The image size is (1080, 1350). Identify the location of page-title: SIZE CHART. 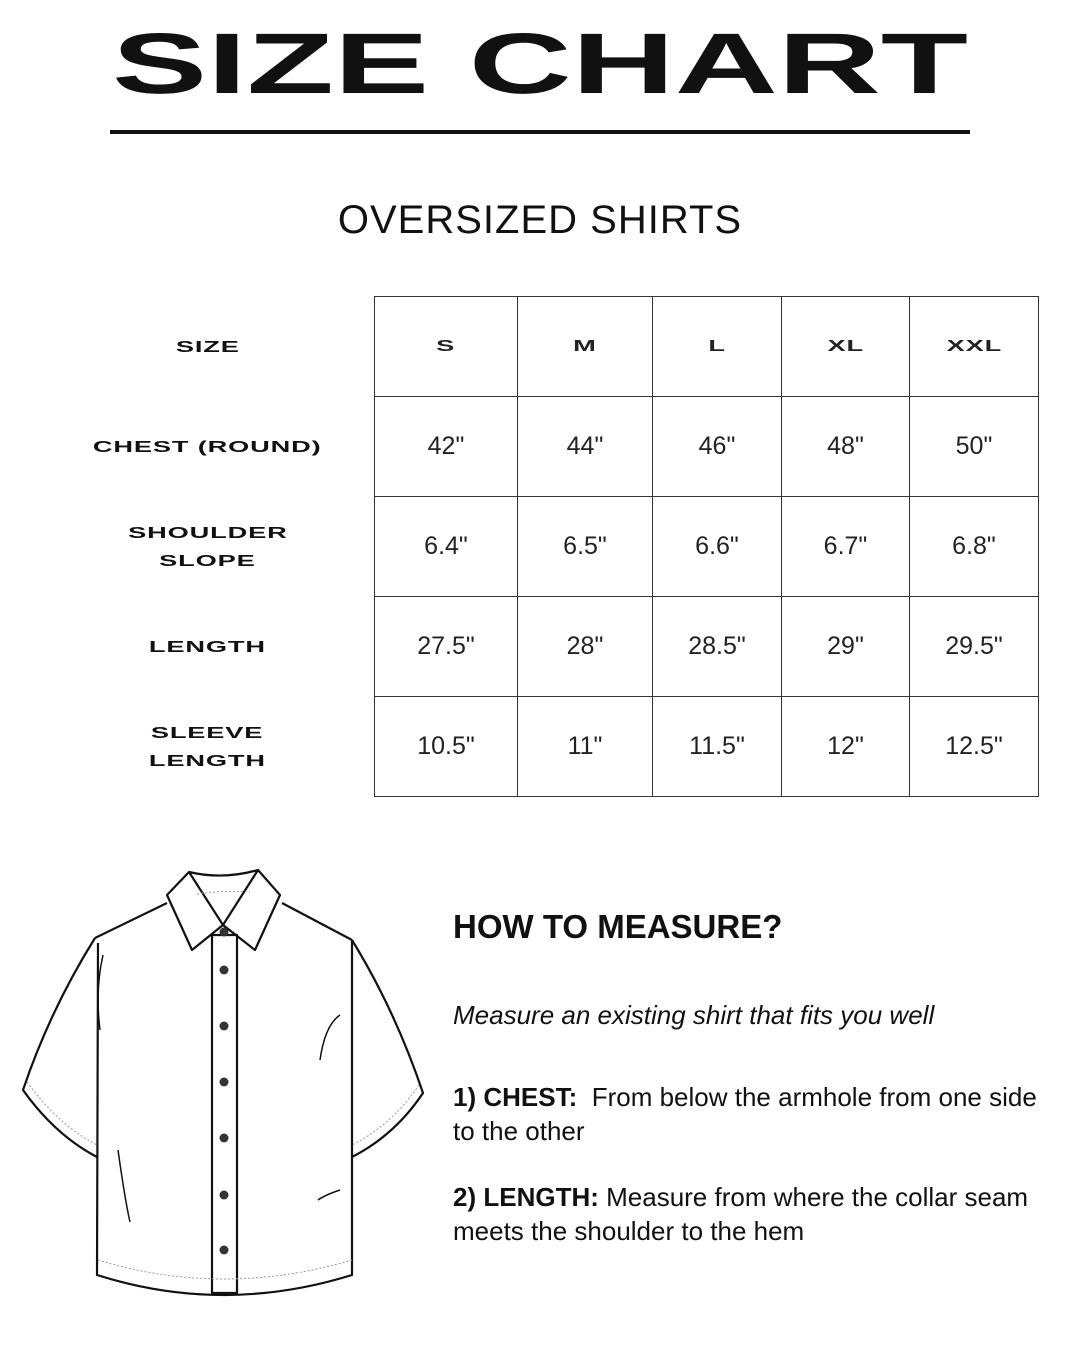
(540, 63).